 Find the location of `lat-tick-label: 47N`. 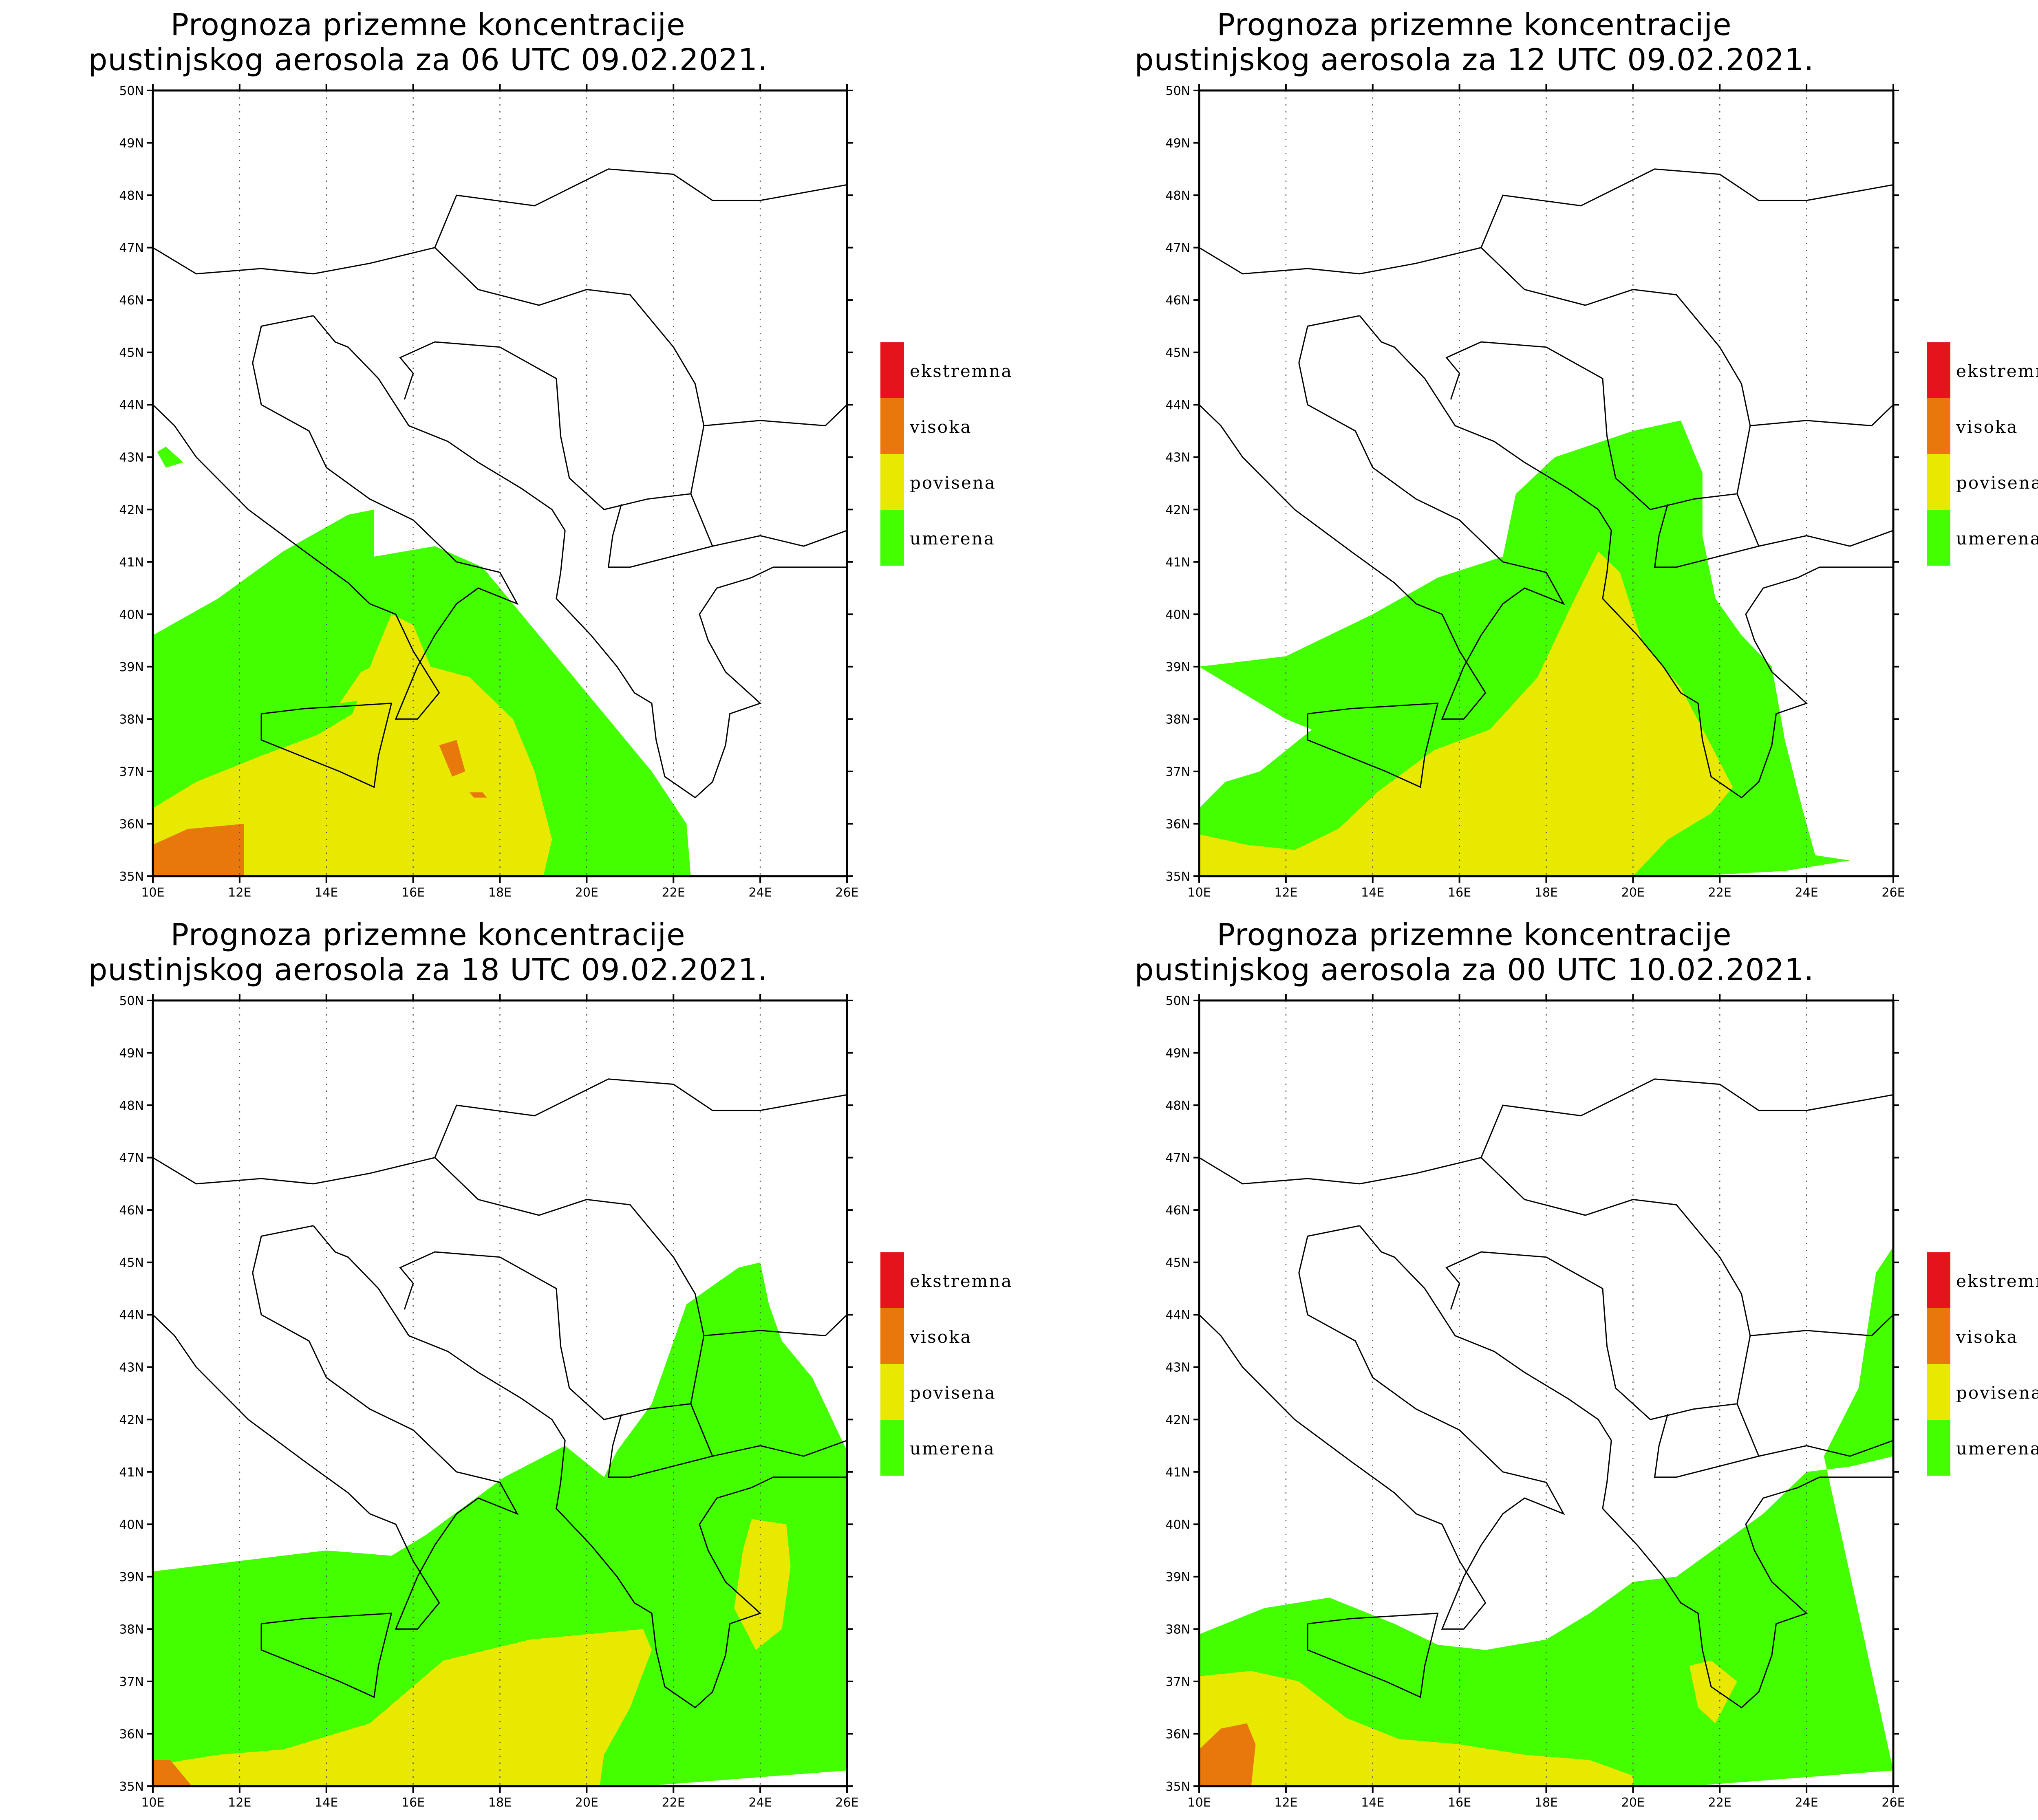

lat-tick-label: 47N is located at coordinates (132, 1158).